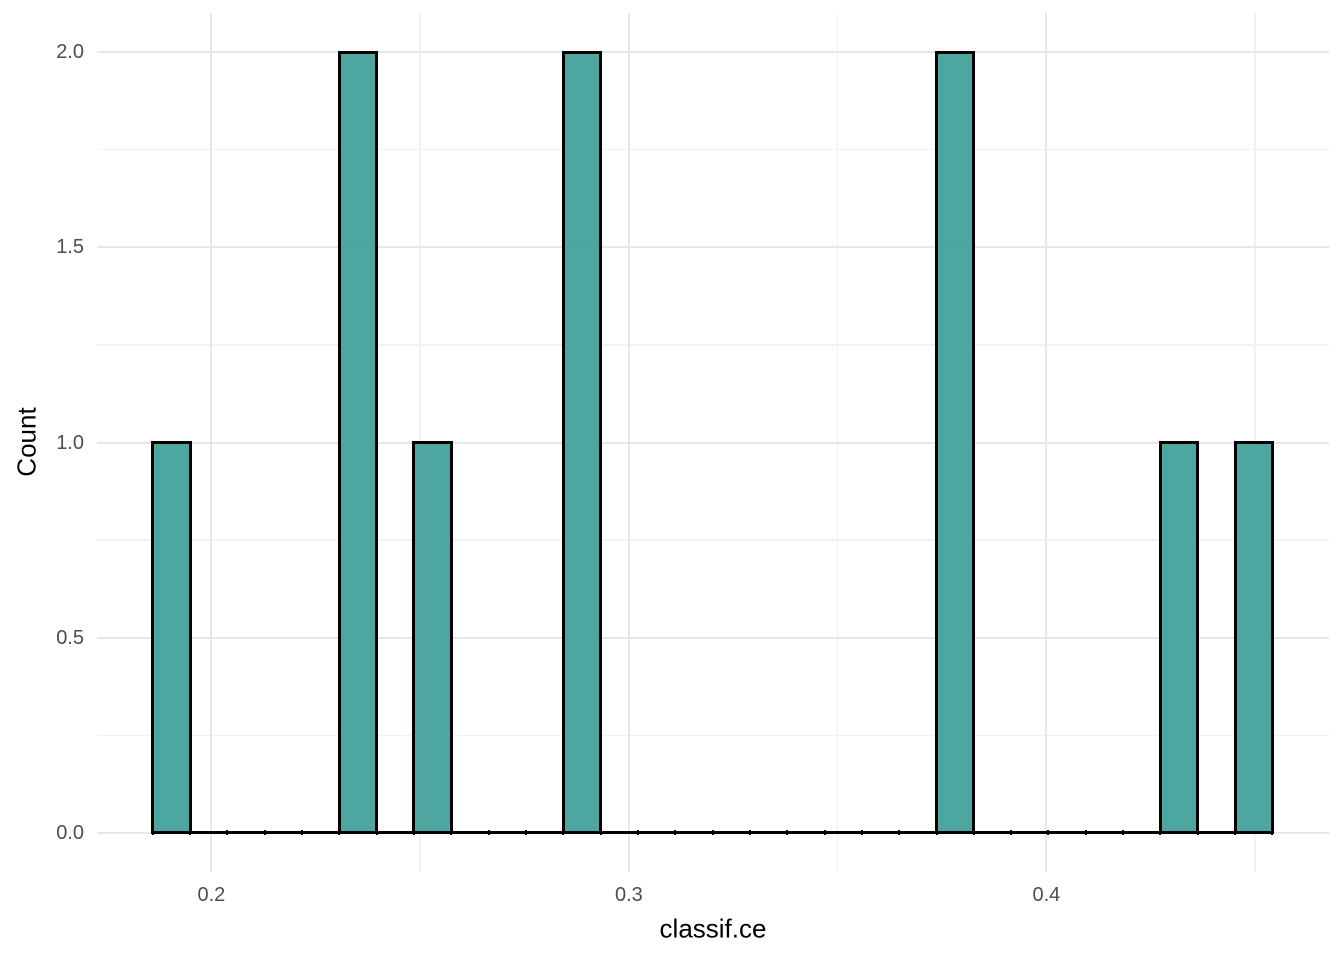 The width and height of the screenshot is (1344, 960). I want to click on y-axis-title: Count, so click(26, 442).